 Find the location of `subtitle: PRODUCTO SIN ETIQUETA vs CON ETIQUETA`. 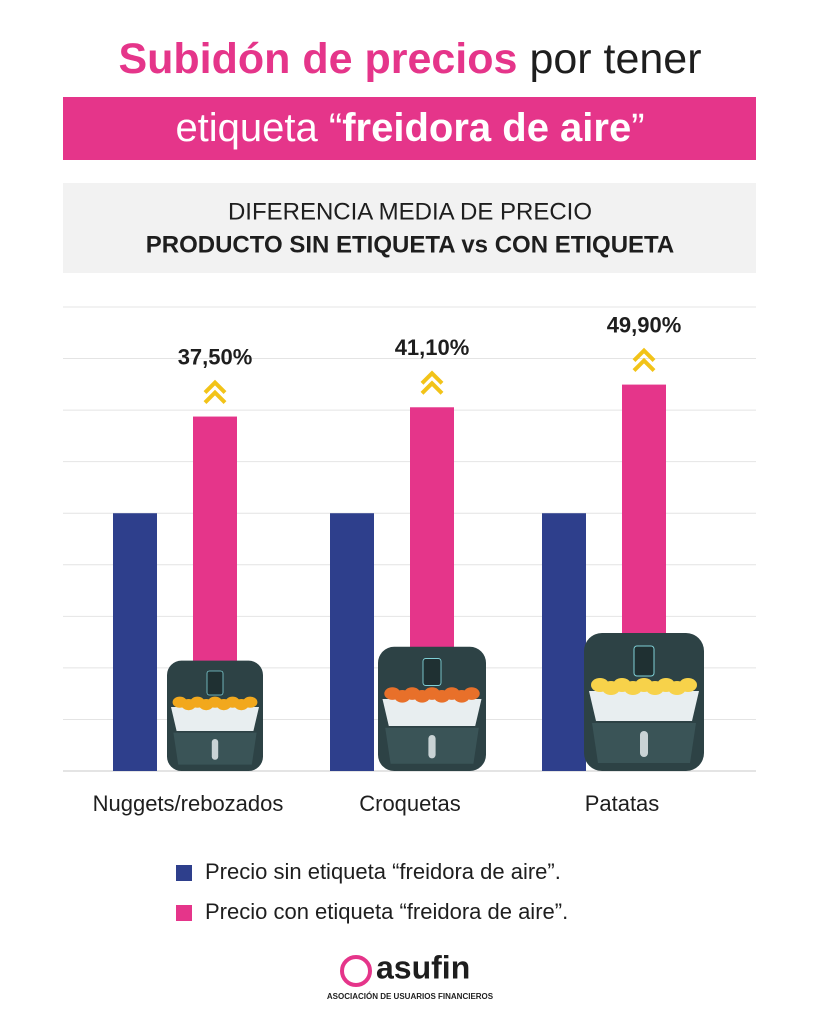

subtitle: PRODUCTO SIN ETIQUETA vs CON ETIQUETA is located at coordinates (410, 244).